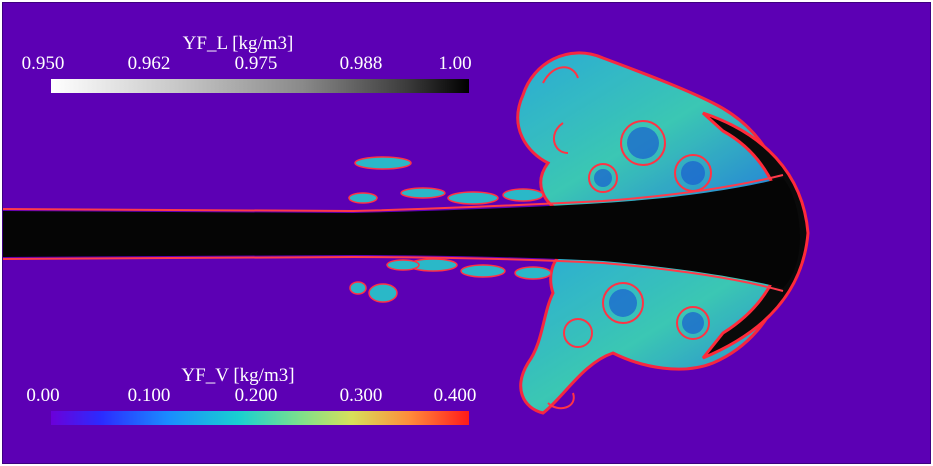  Describe the element at coordinates (649, 157) in the screenshot. I see `upper-vortex-fill` at that location.